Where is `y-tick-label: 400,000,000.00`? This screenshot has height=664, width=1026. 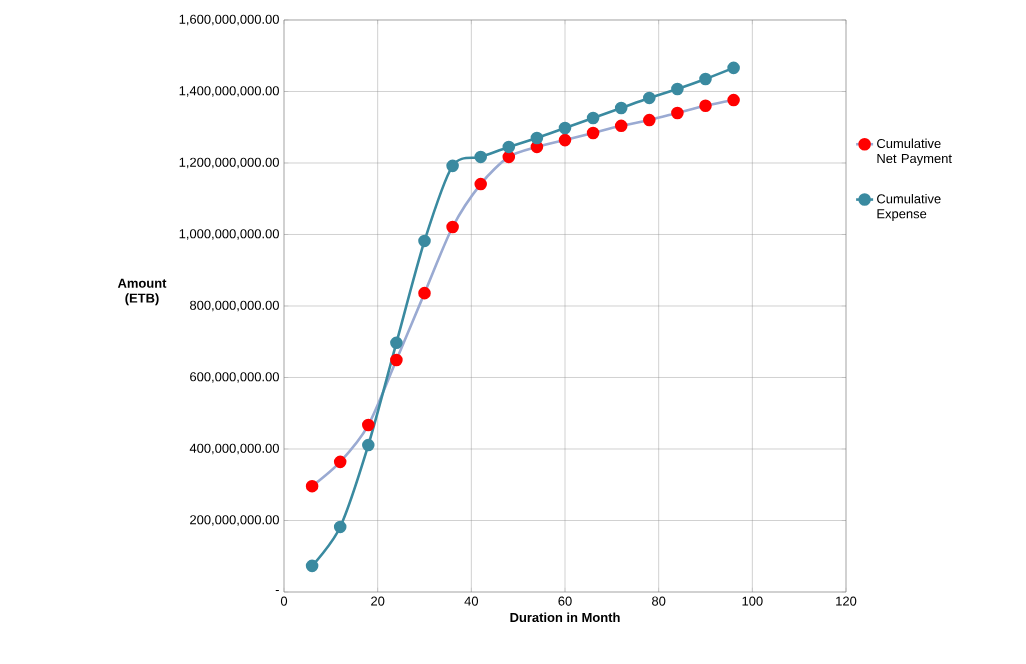 y-tick-label: 400,000,000.00 is located at coordinates (234, 449).